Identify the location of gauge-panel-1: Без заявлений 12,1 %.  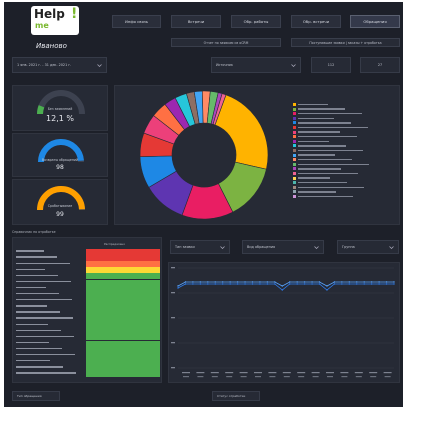
(60, 108).